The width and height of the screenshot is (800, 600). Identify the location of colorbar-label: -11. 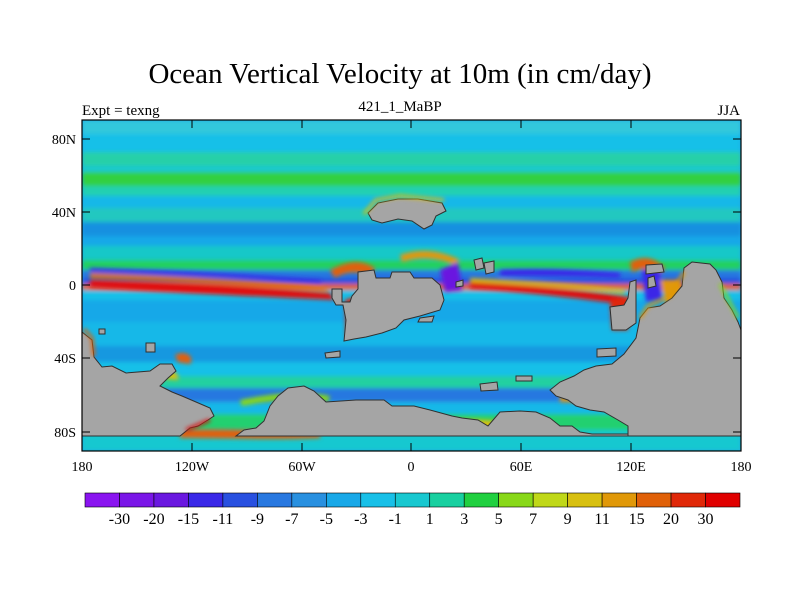
(223, 519).